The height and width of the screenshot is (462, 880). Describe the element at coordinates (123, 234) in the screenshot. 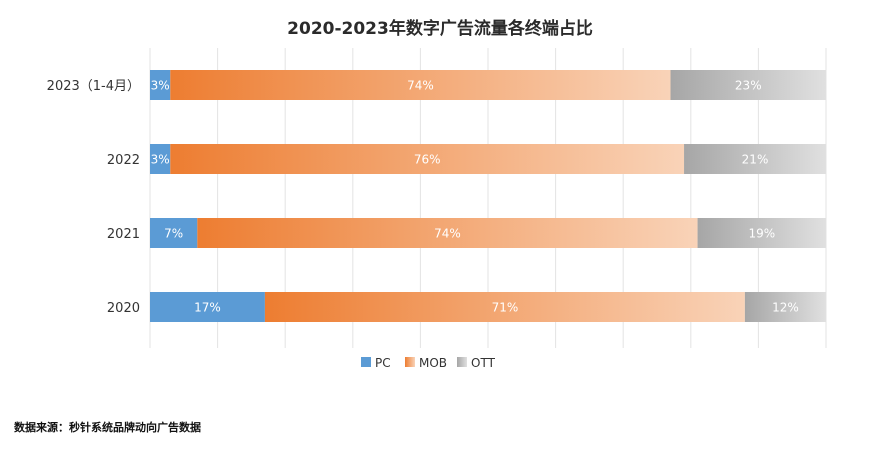

I see `category-label: 2021` at that location.